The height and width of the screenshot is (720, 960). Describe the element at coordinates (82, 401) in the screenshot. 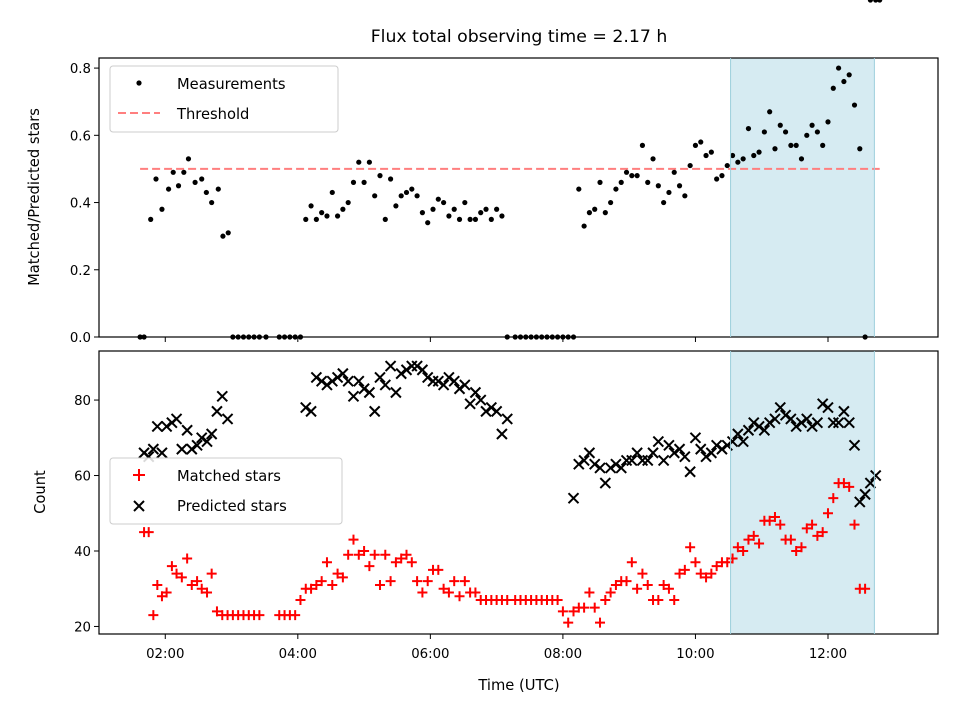

I see `y-tick-label: 80` at that location.